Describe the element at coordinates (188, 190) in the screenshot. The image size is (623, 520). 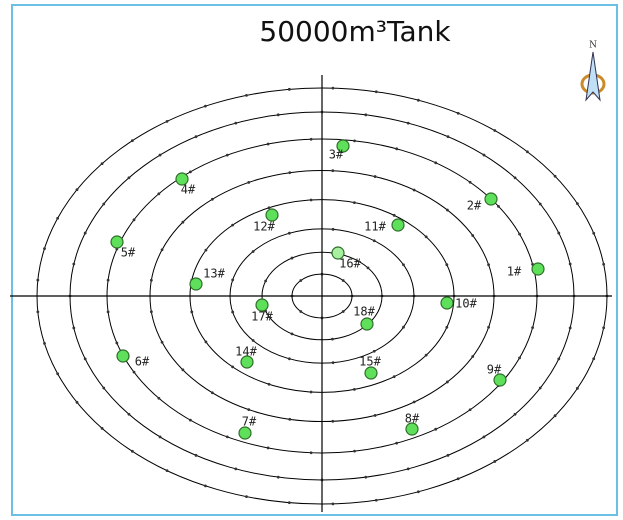
I see `sensor-label: 4#` at that location.